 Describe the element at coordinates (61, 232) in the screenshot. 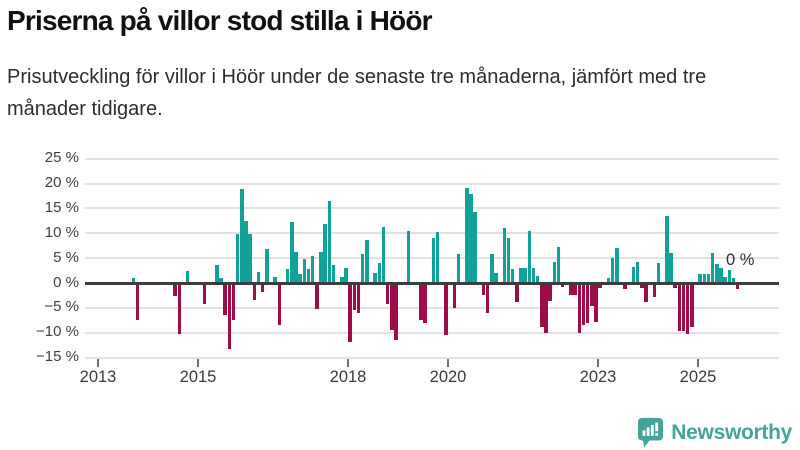

I see `y-axis-label: 10 %` at that location.